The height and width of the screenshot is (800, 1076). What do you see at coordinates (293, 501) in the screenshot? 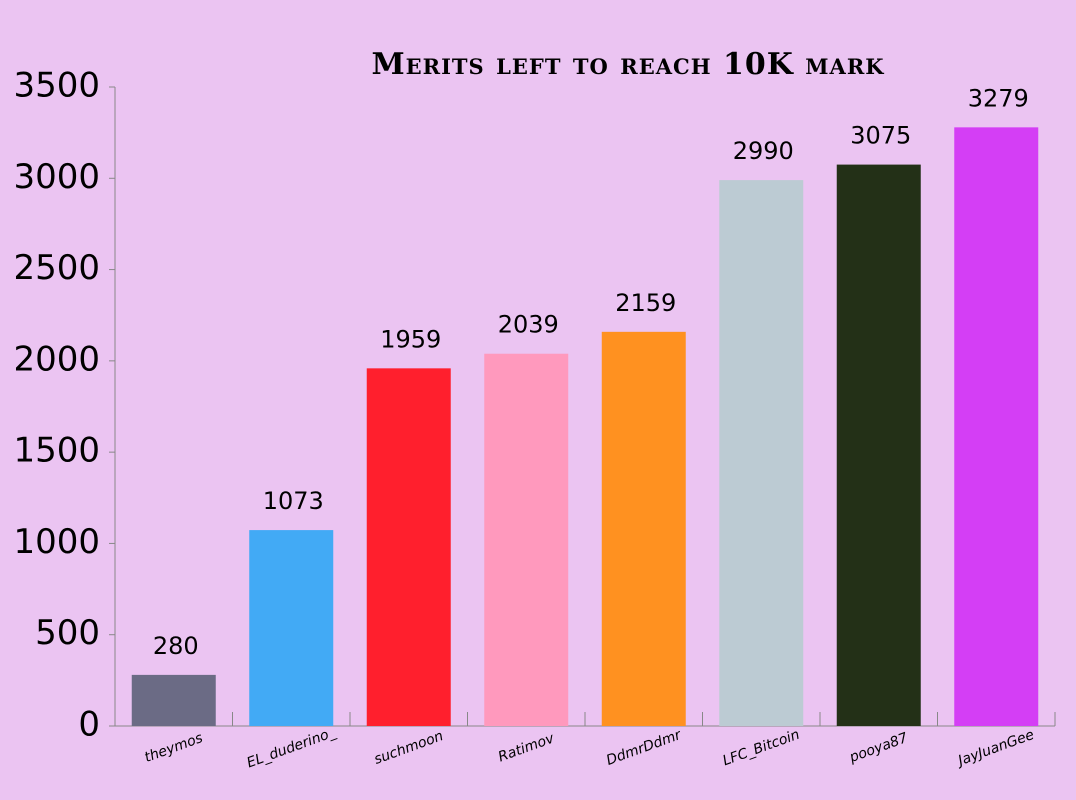
I see `value-label: 1073` at bounding box center [293, 501].